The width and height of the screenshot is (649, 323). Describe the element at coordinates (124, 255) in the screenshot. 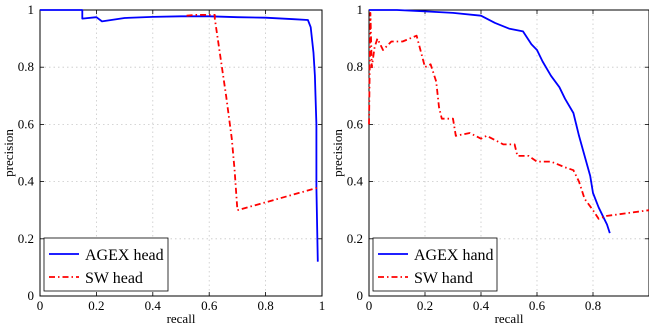

I see `legend-label-1: AGEX head` at that location.